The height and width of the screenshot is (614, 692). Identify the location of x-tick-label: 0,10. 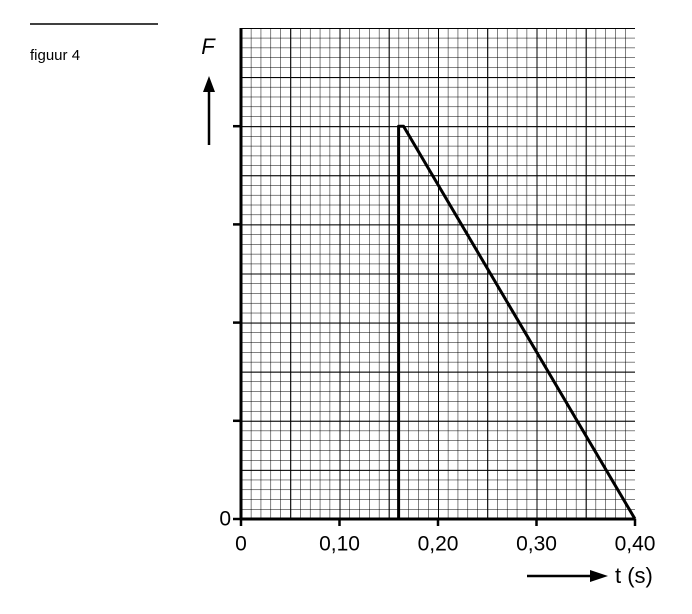
(339, 544).